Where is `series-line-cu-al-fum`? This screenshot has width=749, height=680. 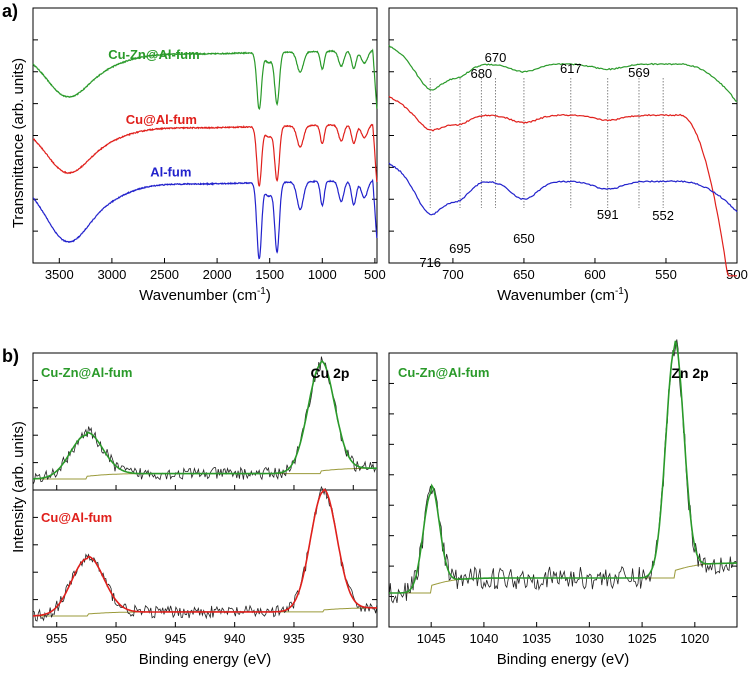 series-line-cu-al-fum is located at coordinates (205, 155).